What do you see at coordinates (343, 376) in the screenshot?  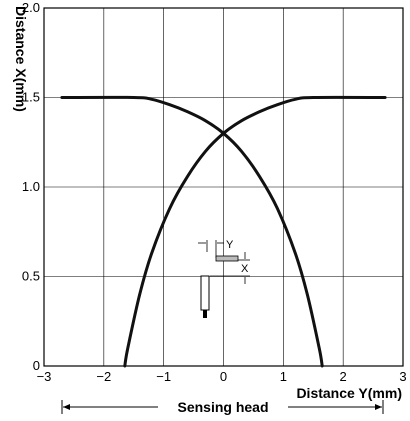 I see `x-tick-label: 2` at bounding box center [343, 376].